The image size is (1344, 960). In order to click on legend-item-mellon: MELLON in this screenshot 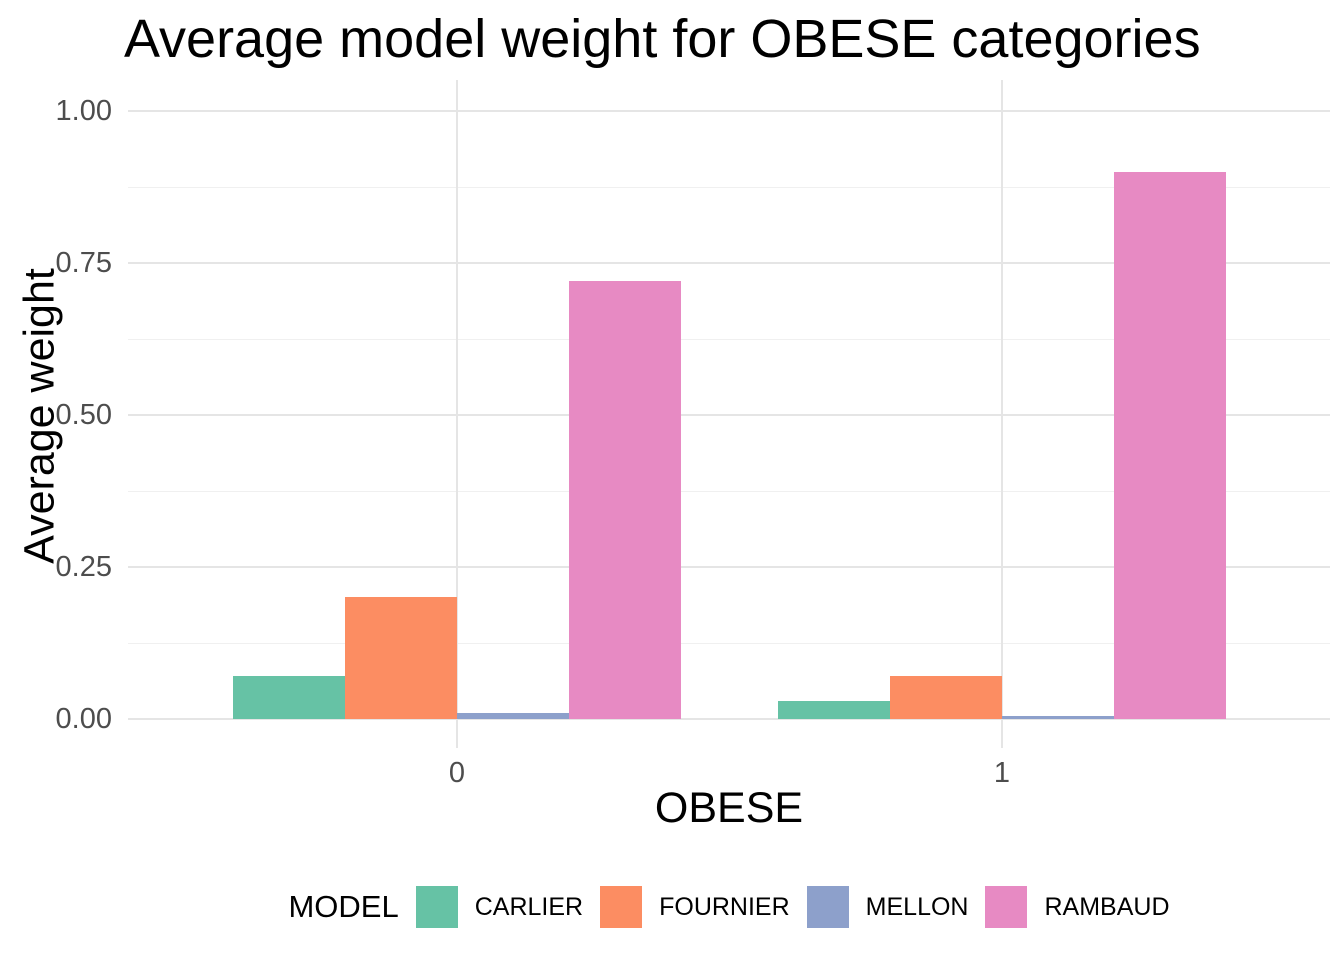, I will do `click(887, 907)`.